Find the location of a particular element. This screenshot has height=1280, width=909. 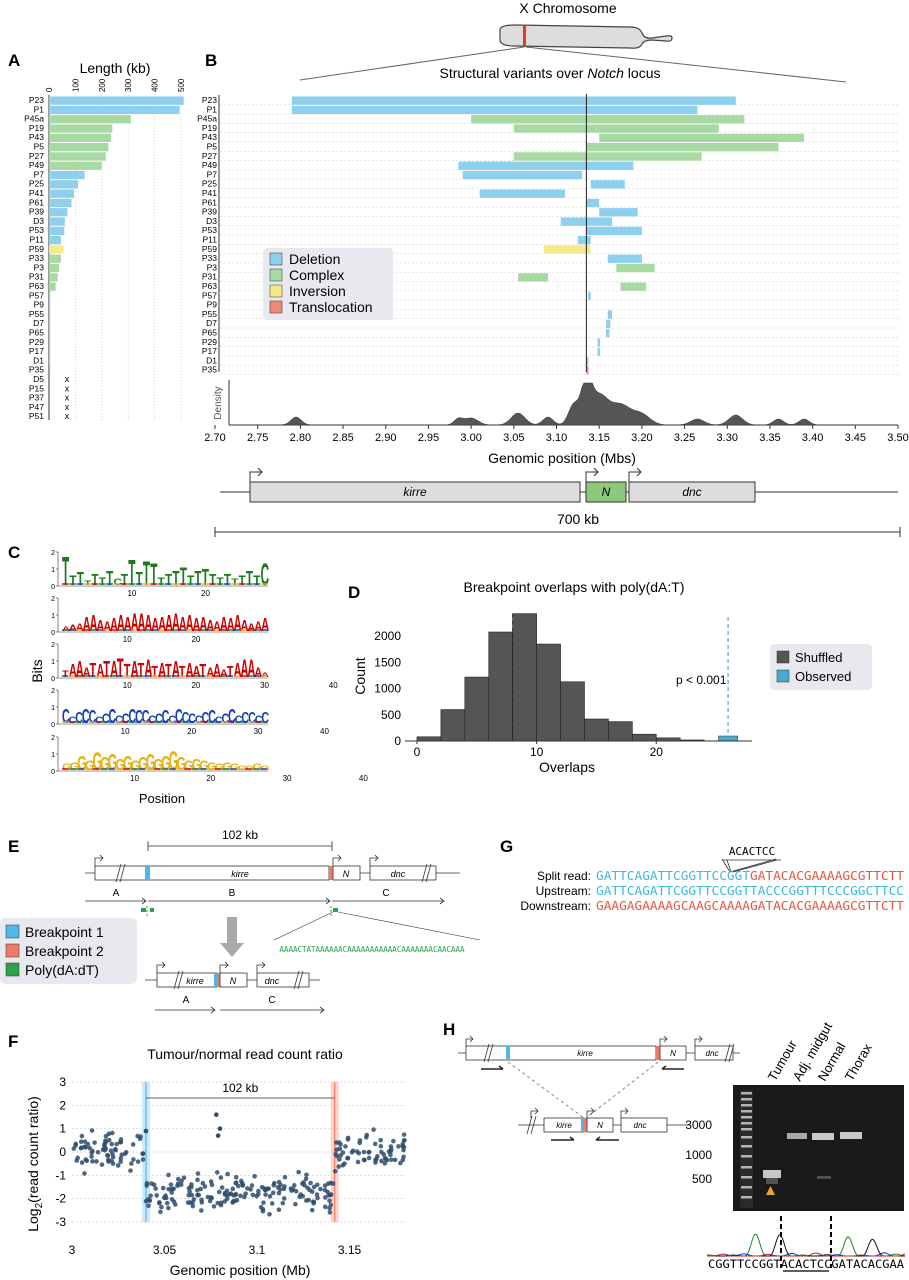

panel-b-xtick-label: 2.70 is located at coordinates (214, 438).